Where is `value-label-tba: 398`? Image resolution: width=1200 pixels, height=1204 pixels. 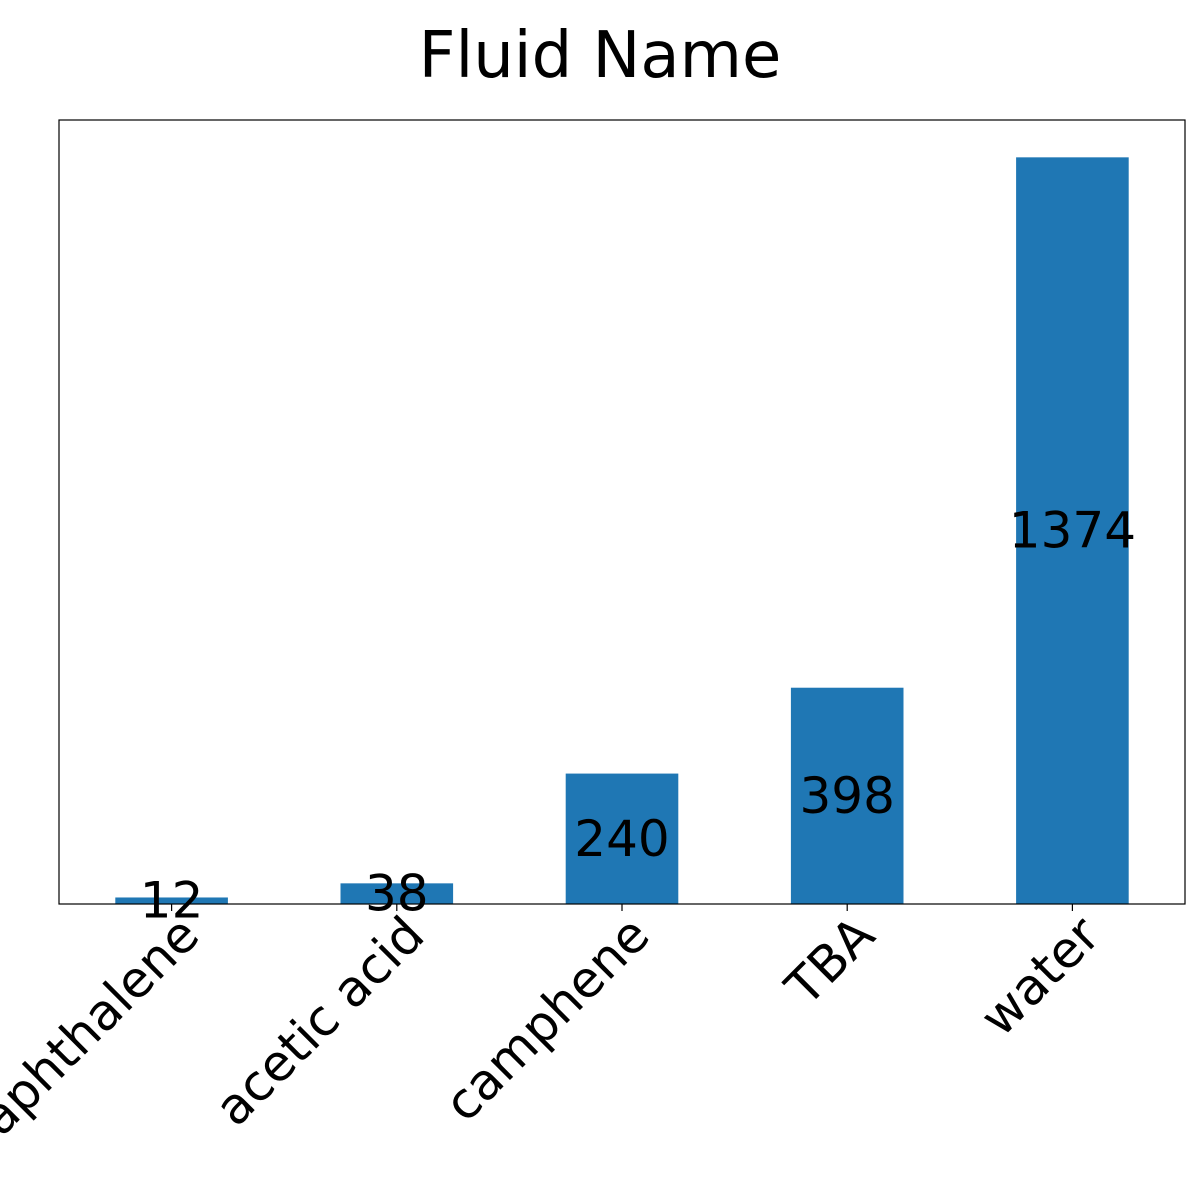
value-label-tba: 398 is located at coordinates (846, 796).